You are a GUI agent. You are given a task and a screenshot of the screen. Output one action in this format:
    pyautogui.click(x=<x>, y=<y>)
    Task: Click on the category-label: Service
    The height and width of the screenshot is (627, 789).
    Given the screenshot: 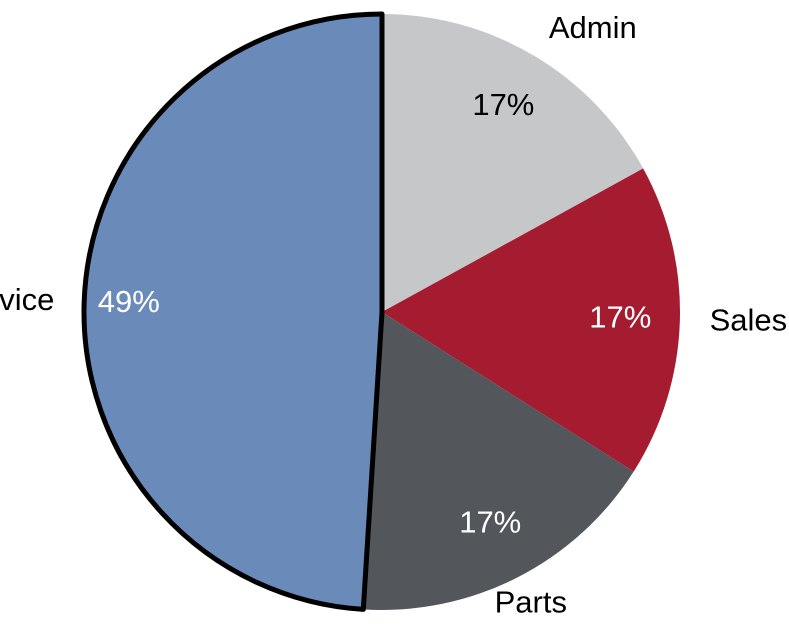 What is the action you would take?
    pyautogui.click(x=27, y=299)
    